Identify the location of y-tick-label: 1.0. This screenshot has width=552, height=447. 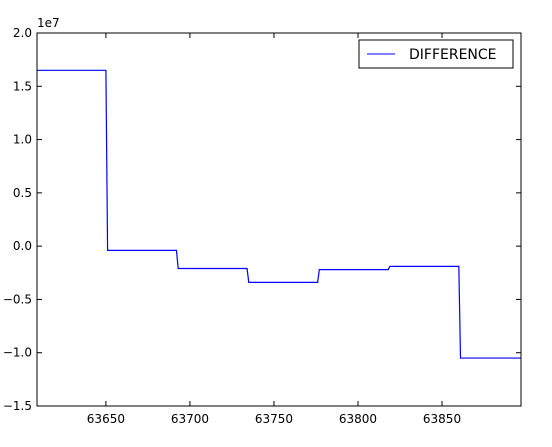
(22, 140).